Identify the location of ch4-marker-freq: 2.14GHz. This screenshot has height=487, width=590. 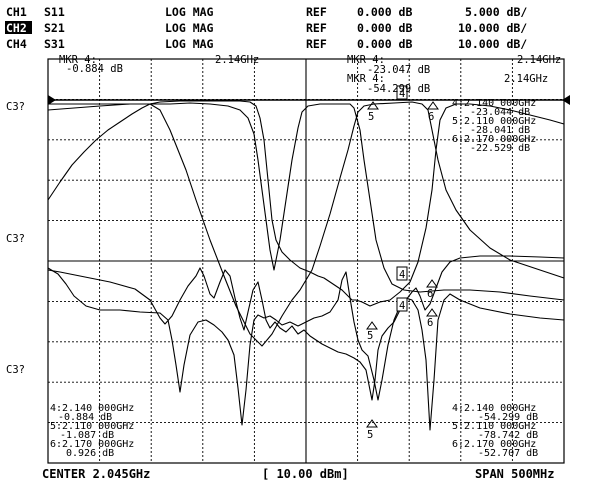
(526, 79).